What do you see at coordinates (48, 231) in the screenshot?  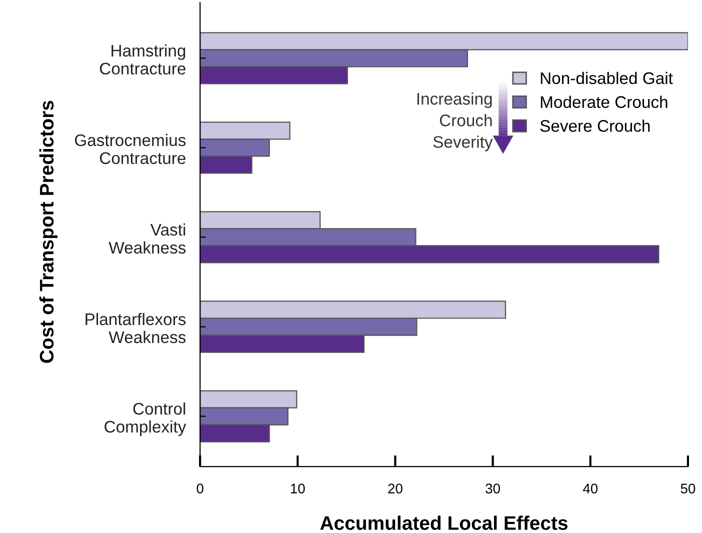 I see `y-axis-title: Cost of Transport Predictors` at bounding box center [48, 231].